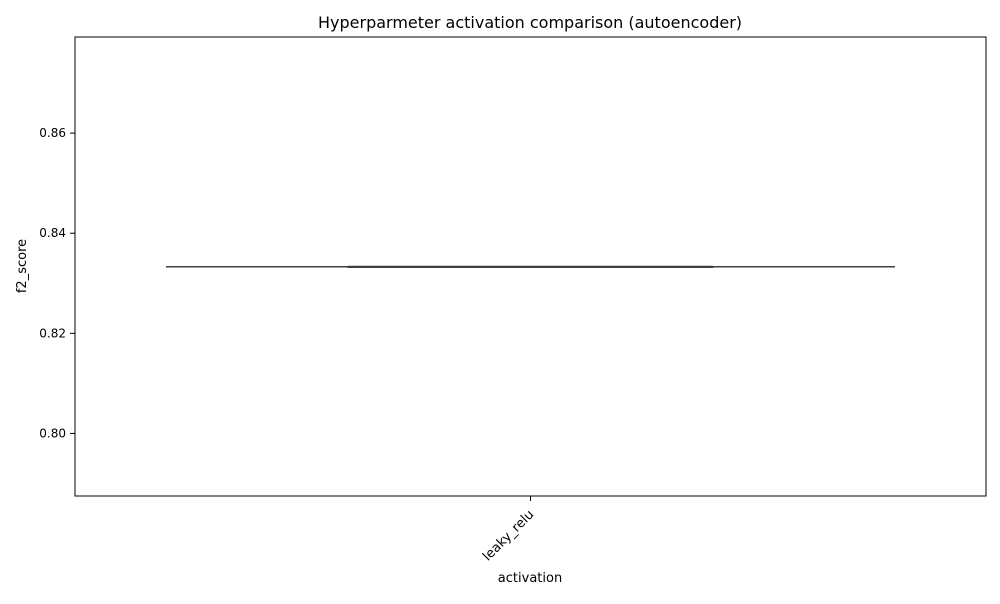 The width and height of the screenshot is (1000, 604). Describe the element at coordinates (508, 535) in the screenshot. I see `x-tick-label: leaky_relu` at that location.